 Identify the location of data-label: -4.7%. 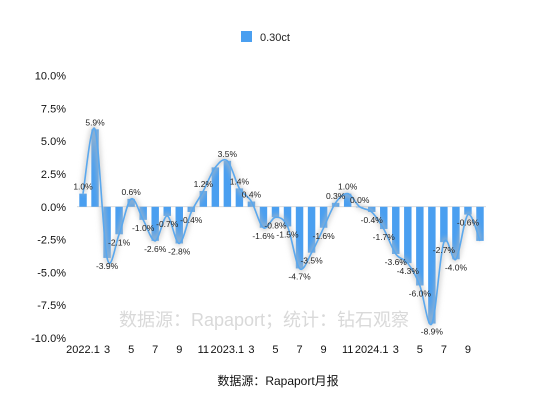
(299, 276).